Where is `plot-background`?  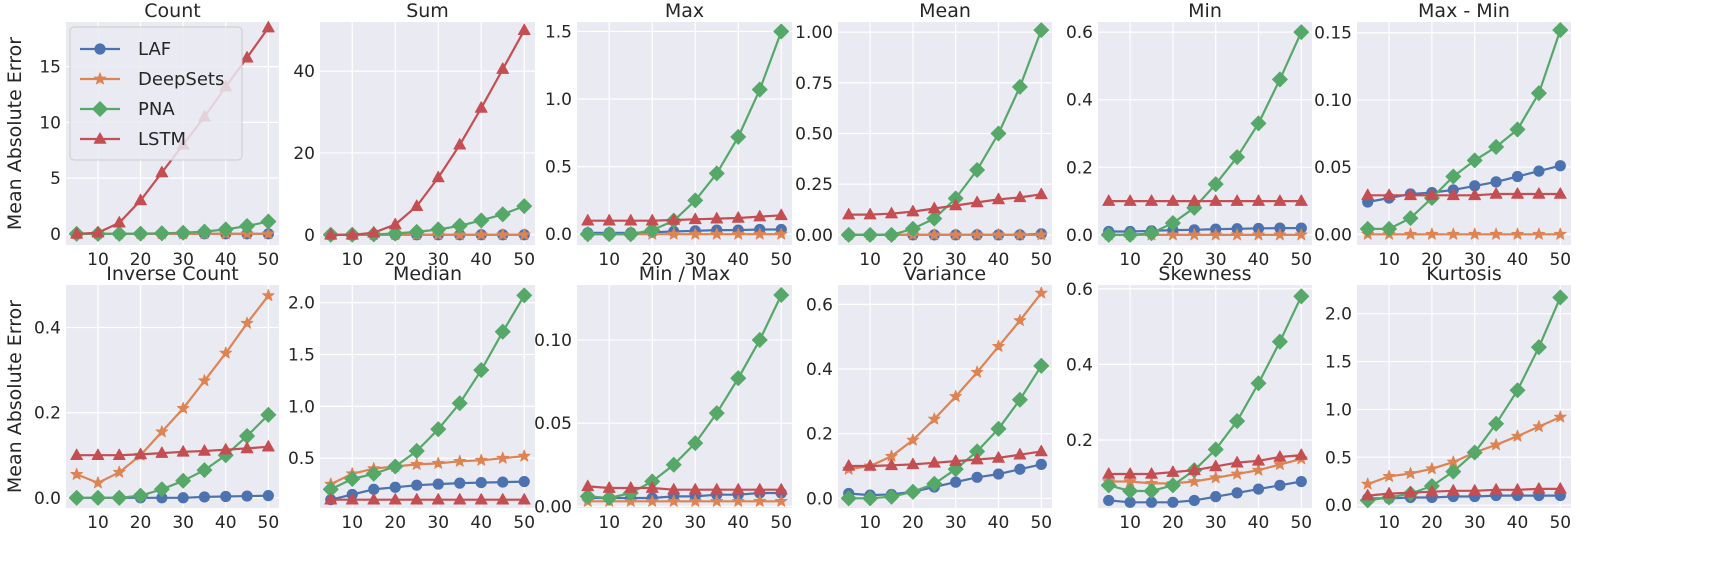 plot-background is located at coordinates (427, 133).